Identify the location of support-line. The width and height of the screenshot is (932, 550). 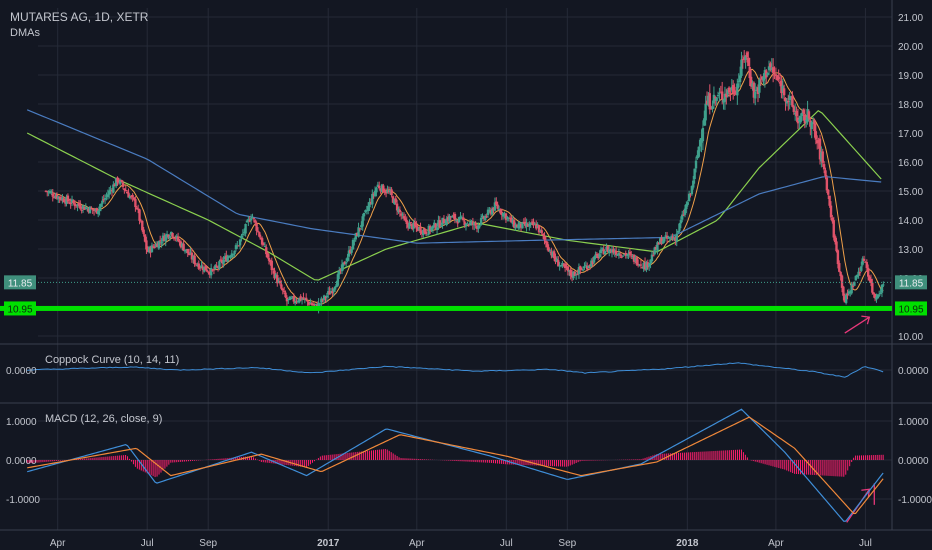
(446, 308).